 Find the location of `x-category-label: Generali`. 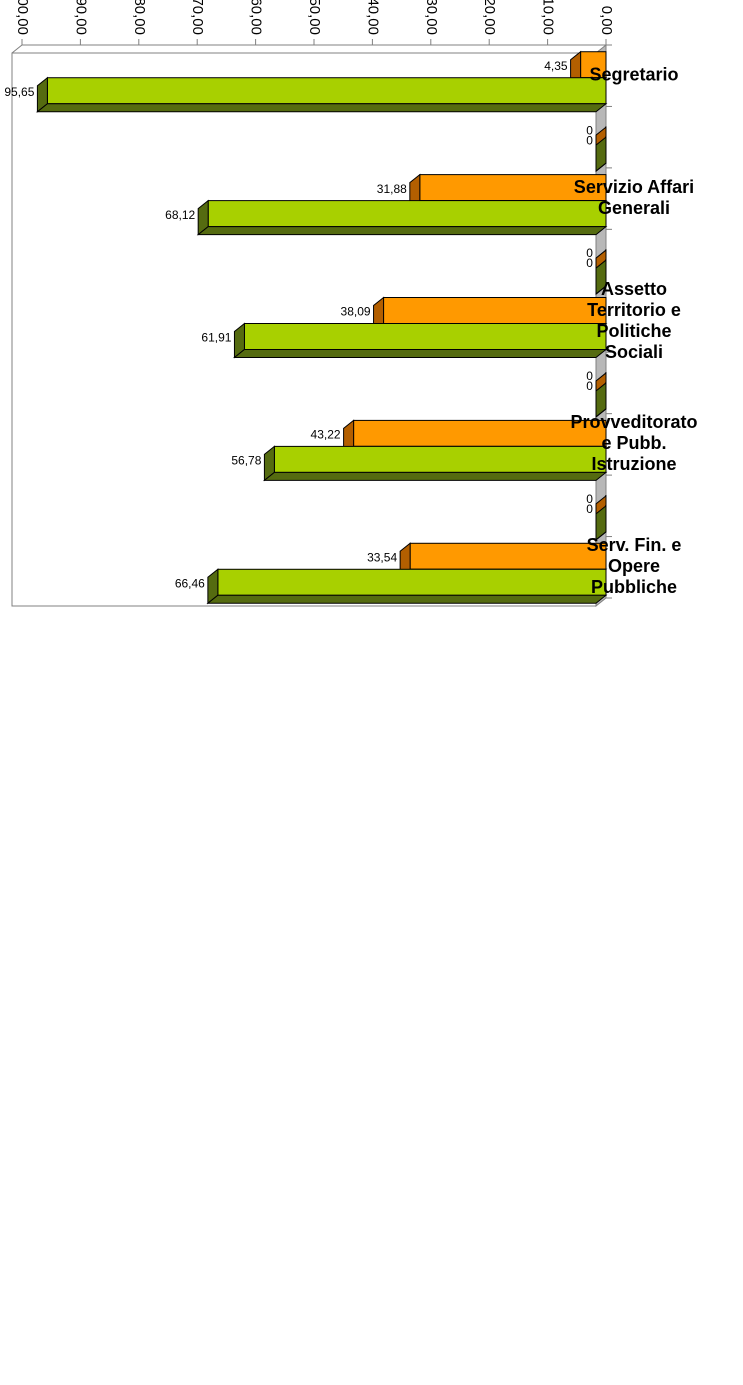

x-category-label: Generali is located at coordinates (634, 208).